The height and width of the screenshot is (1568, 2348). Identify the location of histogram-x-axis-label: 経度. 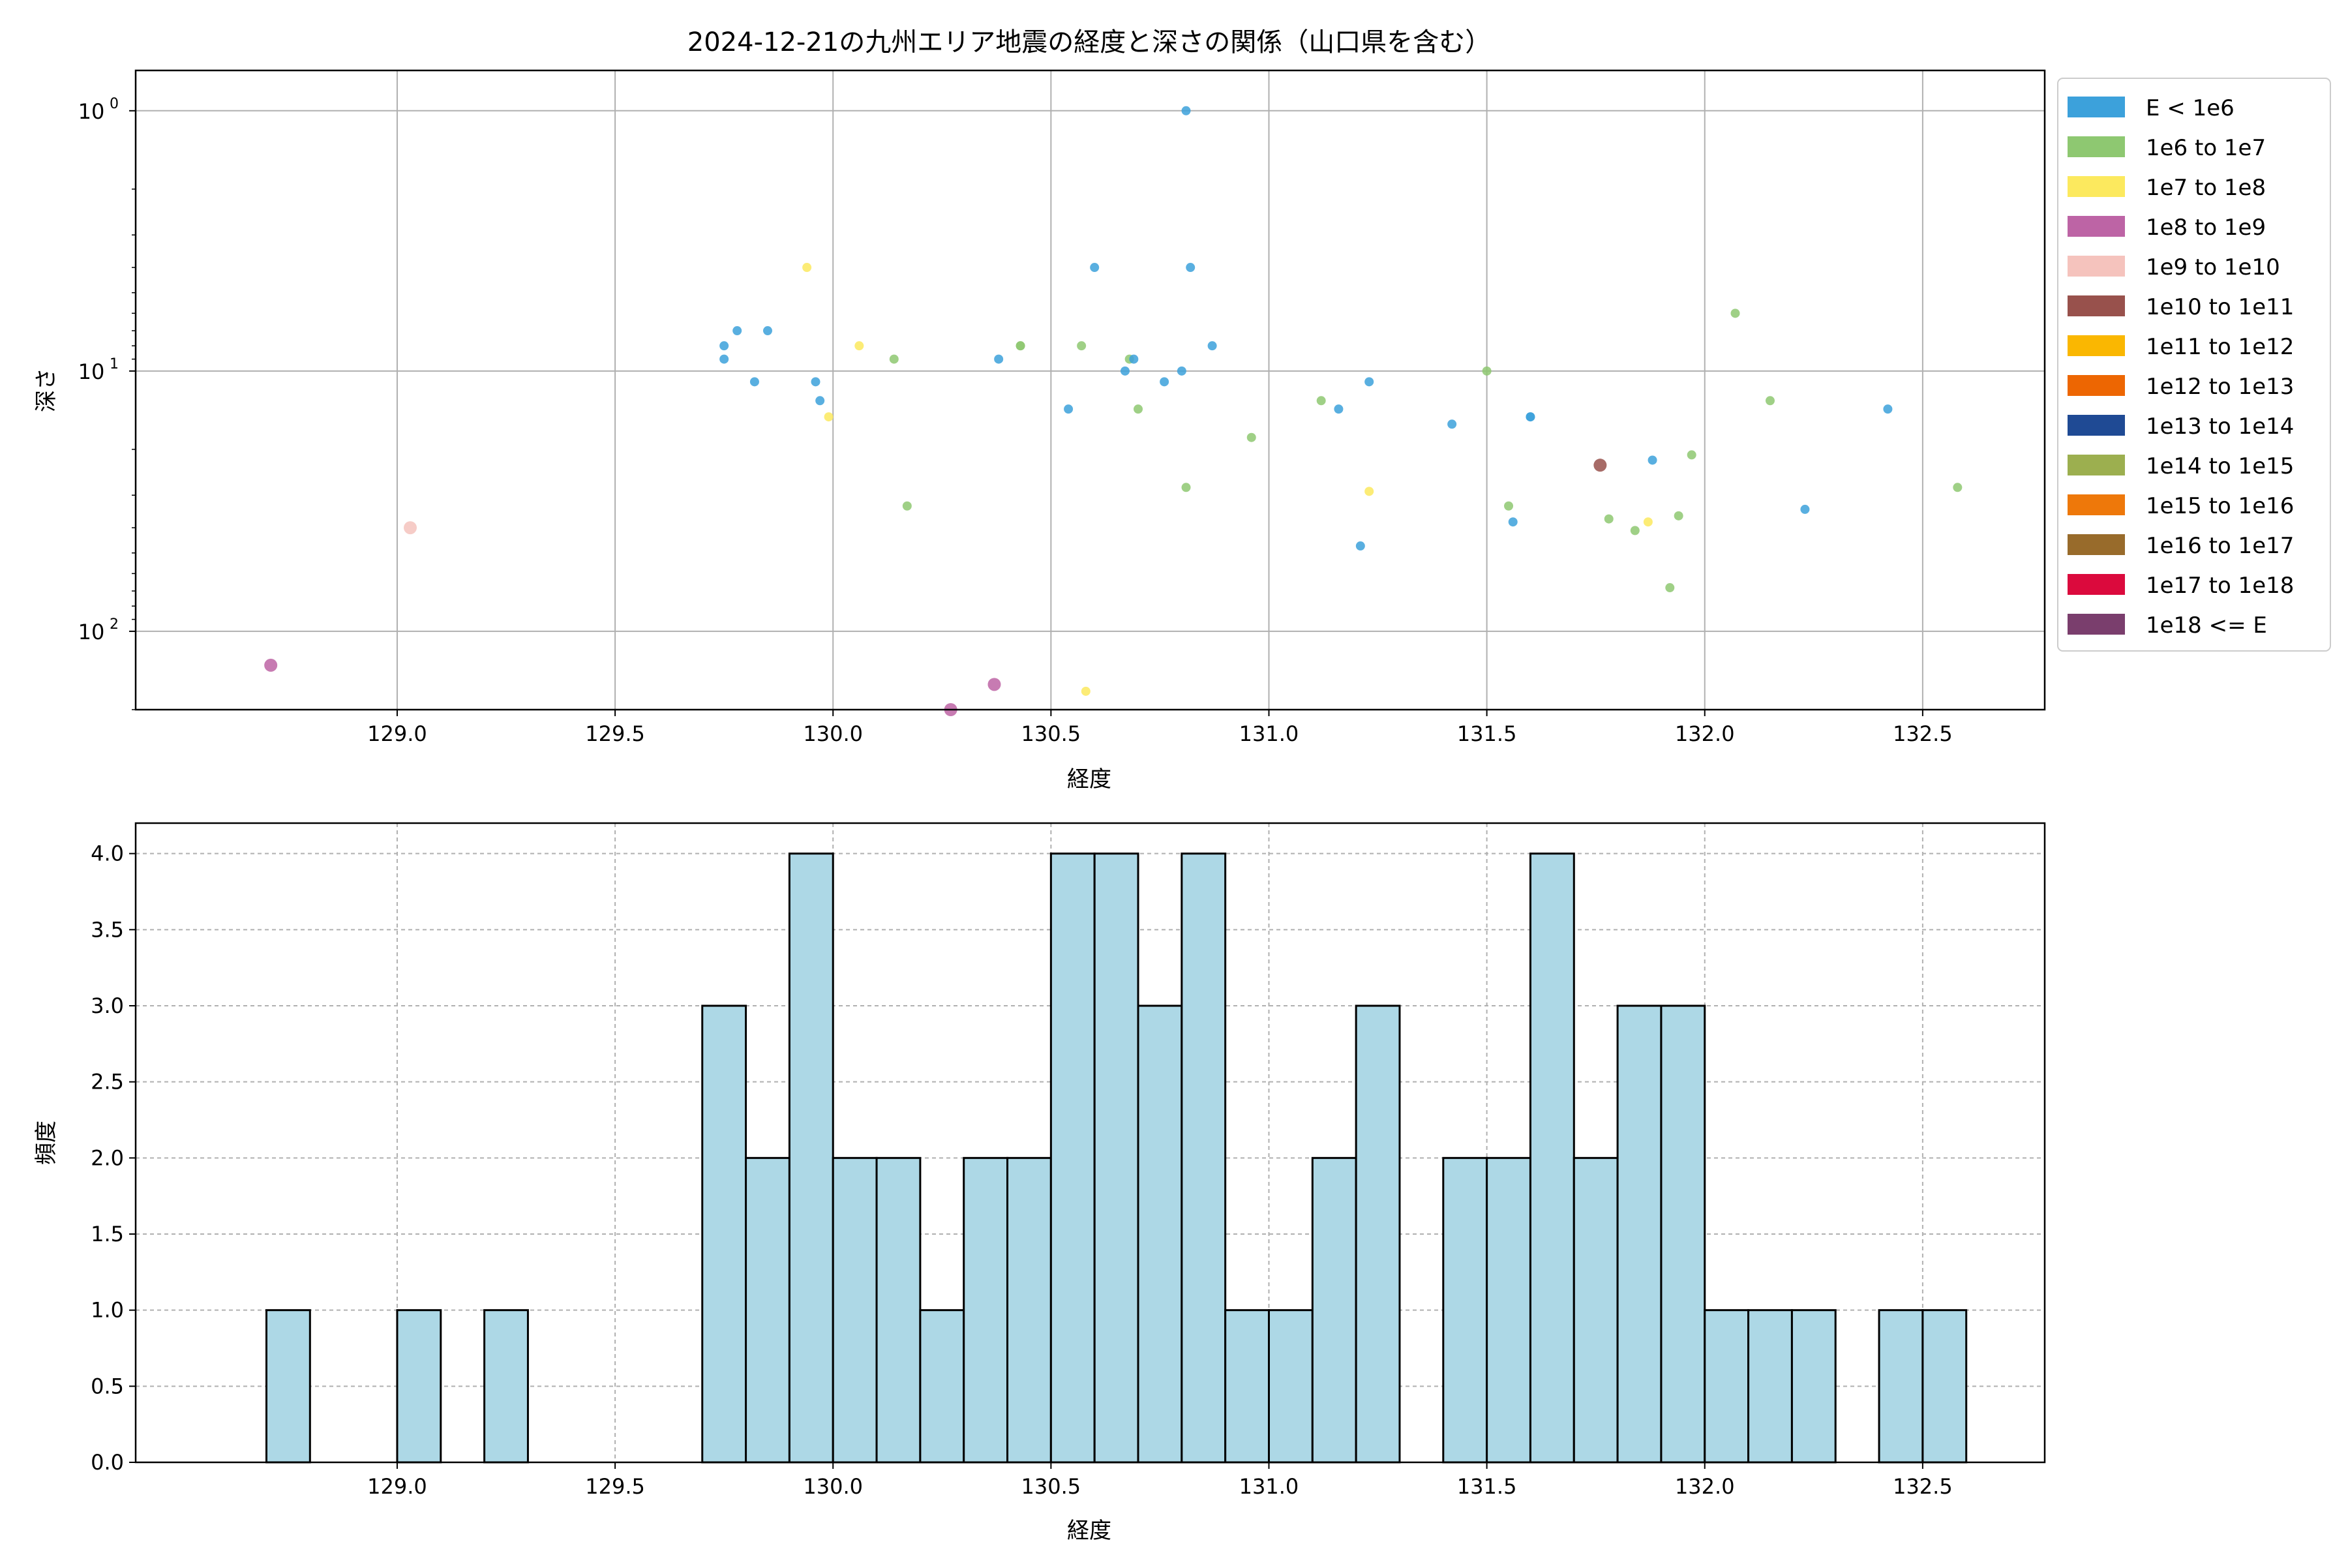
(1089, 1531).